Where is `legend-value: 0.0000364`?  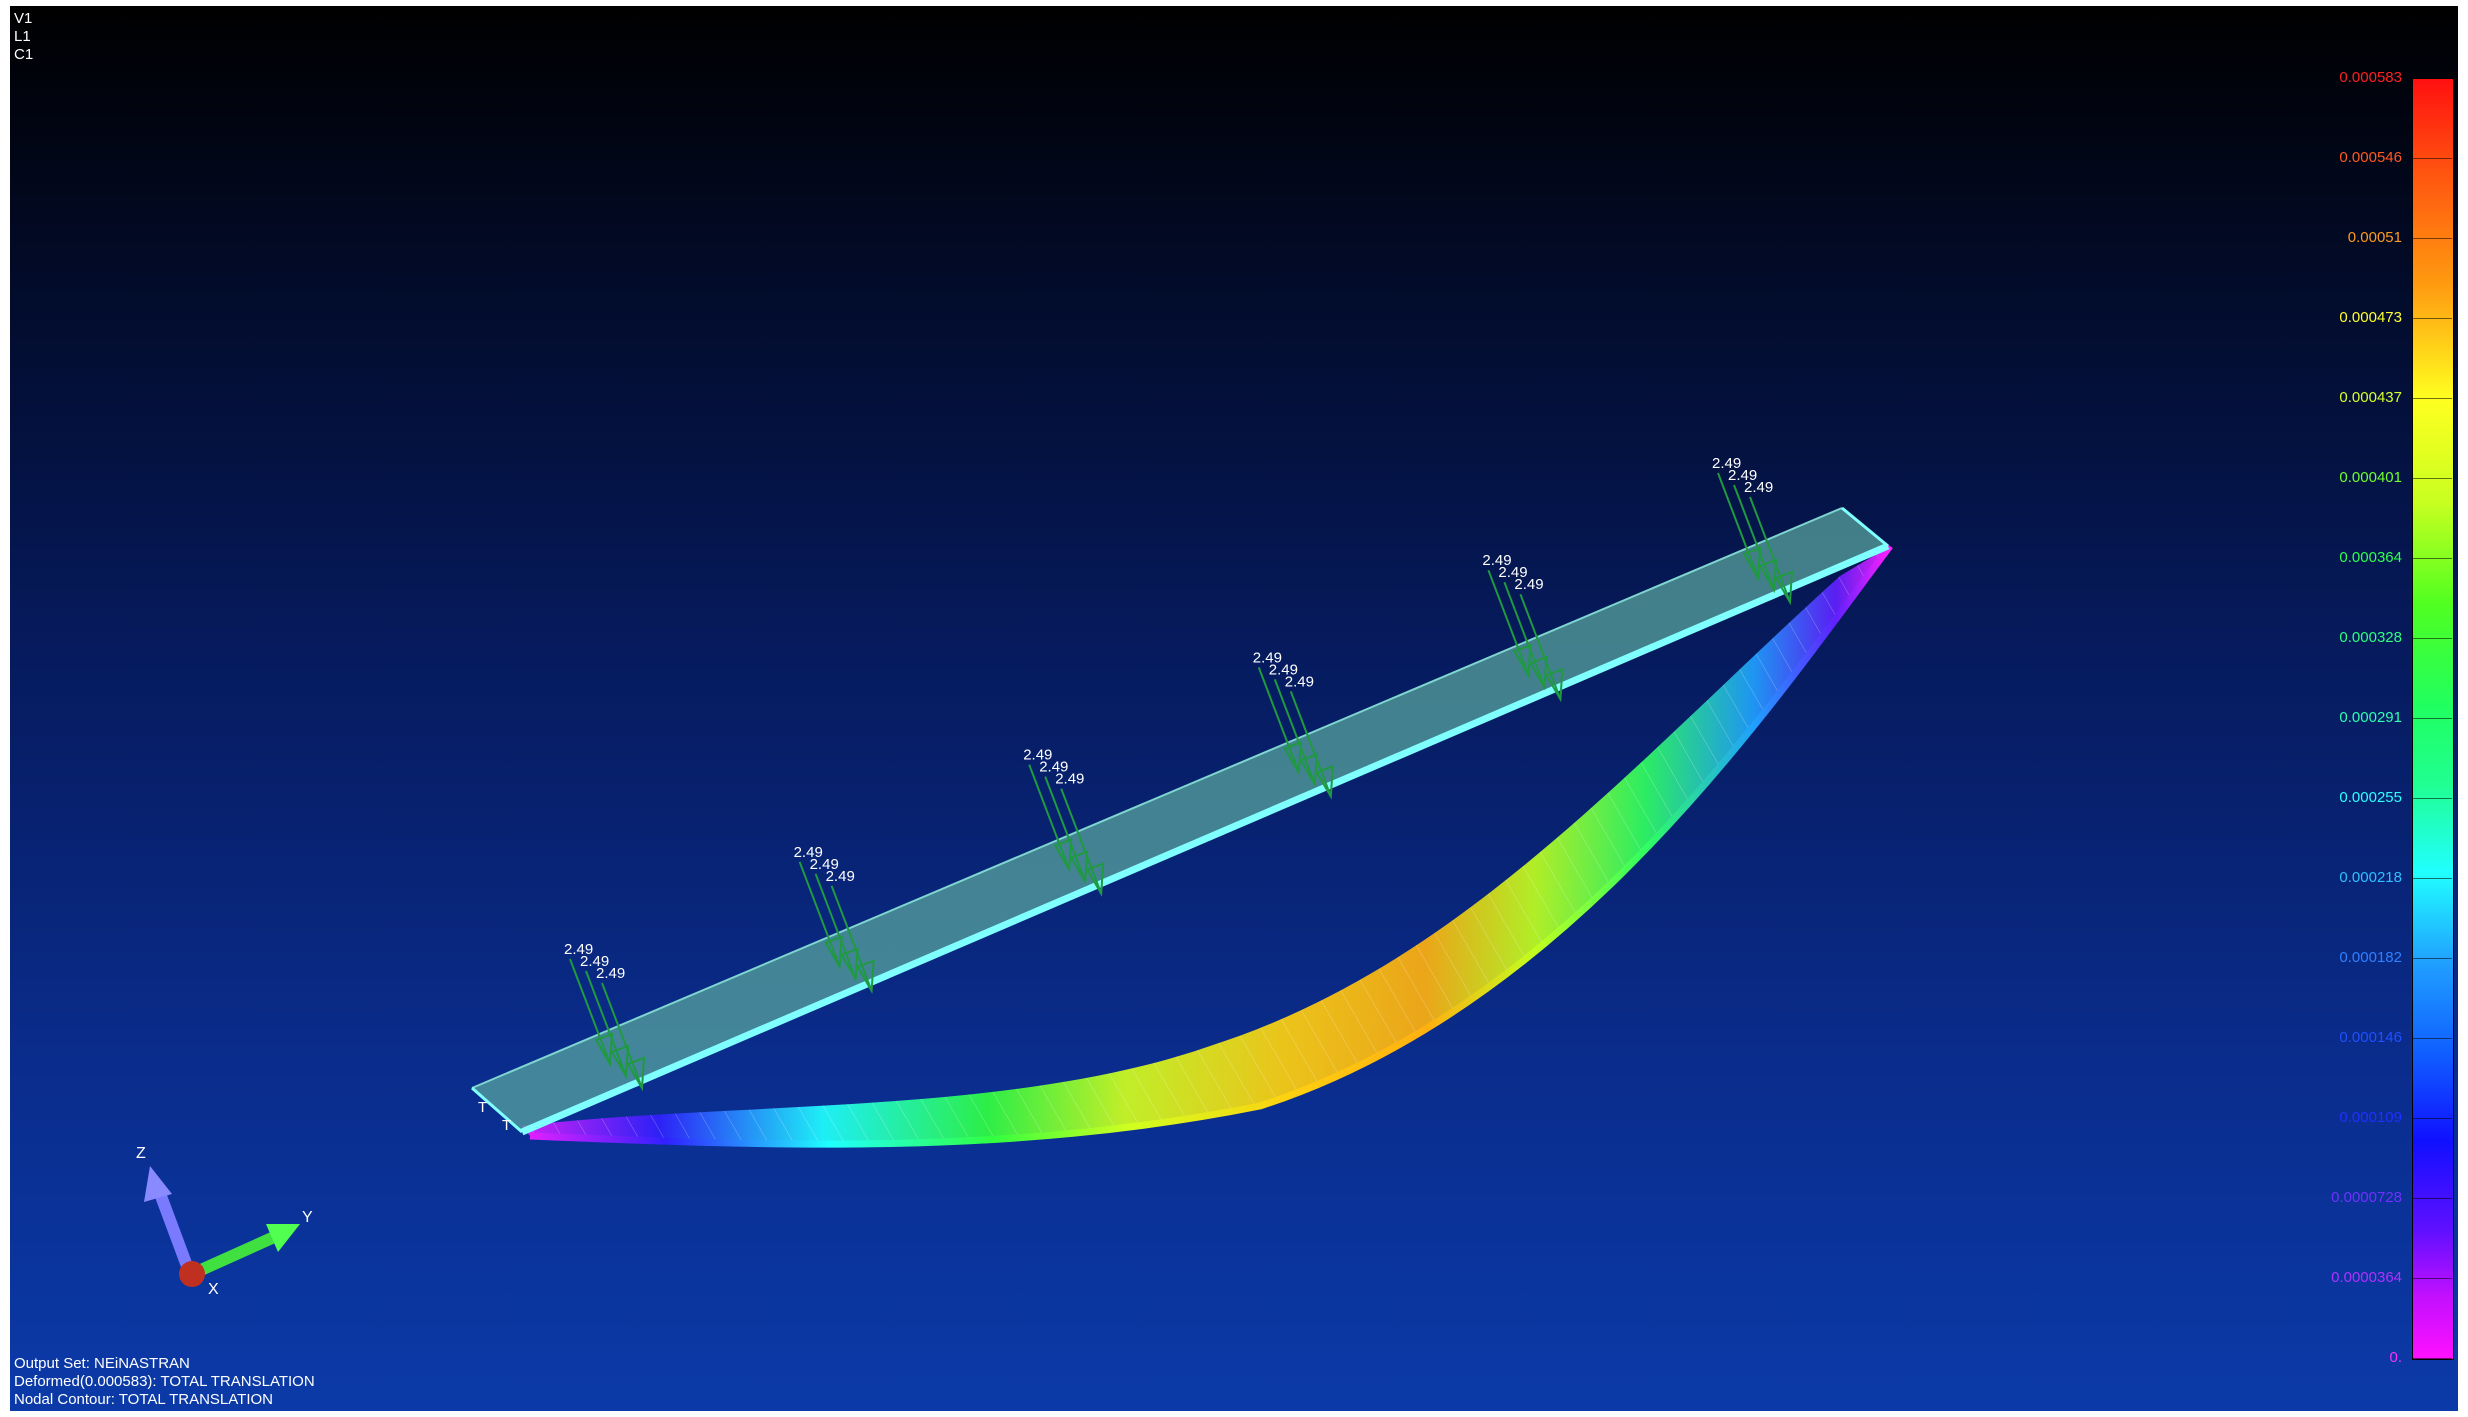 legend-value: 0.0000364 is located at coordinates (2366, 1277).